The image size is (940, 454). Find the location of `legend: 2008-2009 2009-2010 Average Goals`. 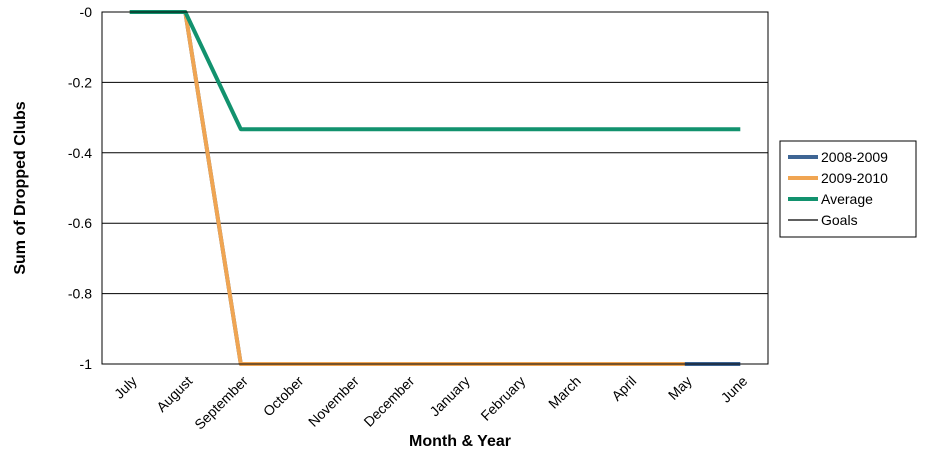

legend: 2008-2009 2009-2010 Average Goals is located at coordinates (848, 189).